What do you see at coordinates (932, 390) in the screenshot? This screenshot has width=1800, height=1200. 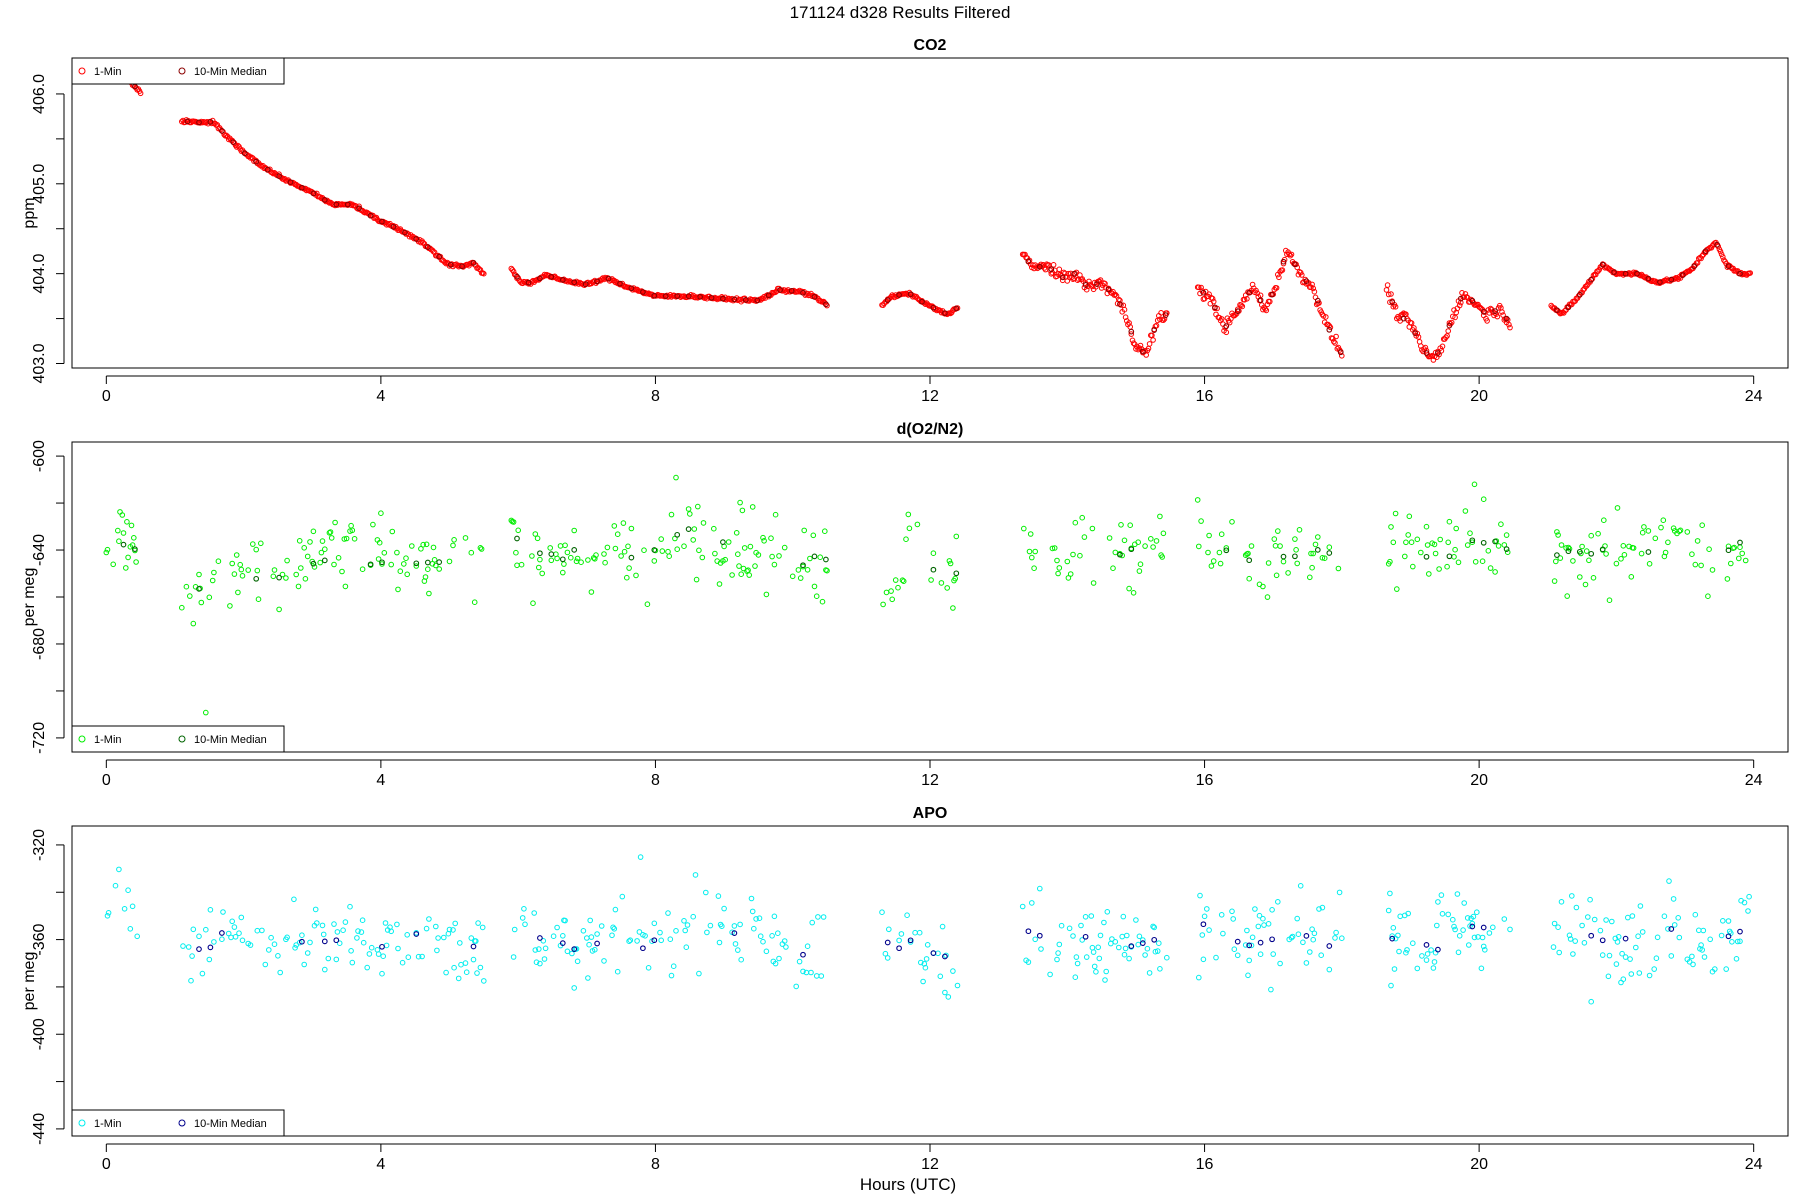 I see `x-axis-co2: 0 4 8 12 16 20 24` at bounding box center [932, 390].